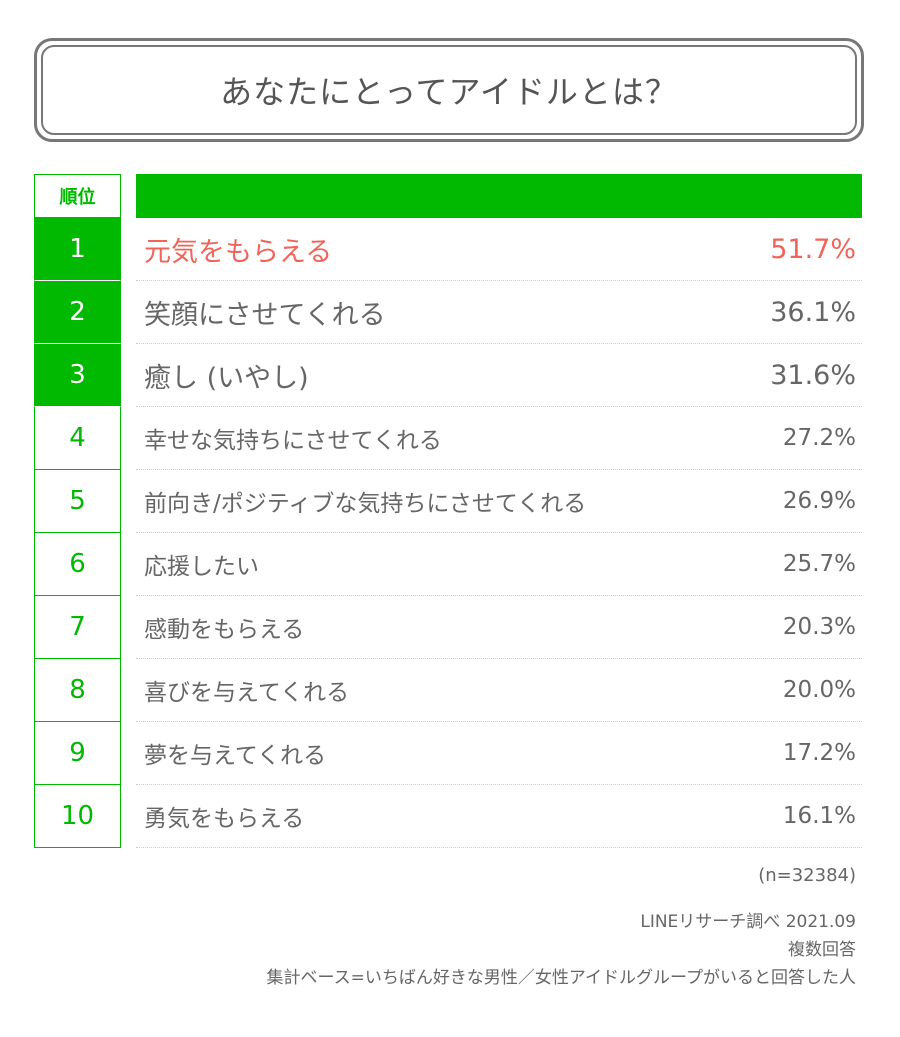 The image size is (900, 1037). Describe the element at coordinates (77, 312) in the screenshot. I see `rank-cell: 2` at that location.